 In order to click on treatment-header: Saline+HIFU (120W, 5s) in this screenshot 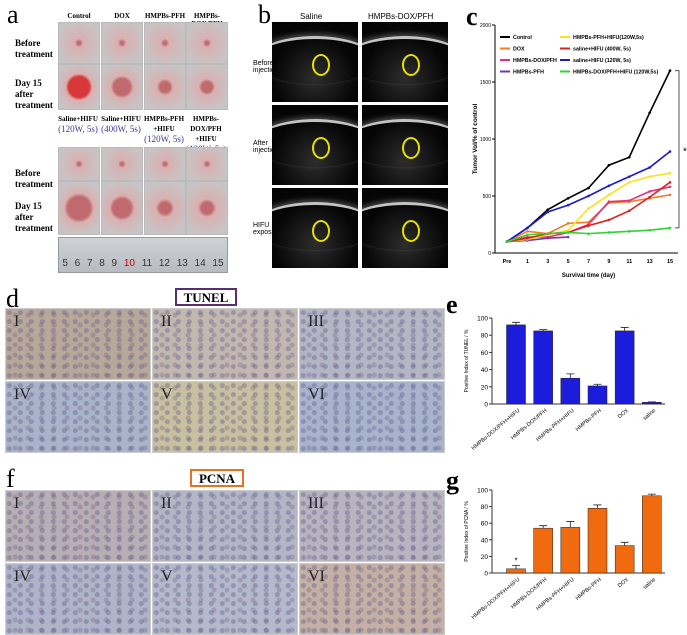, I will do `click(78, 124)`.